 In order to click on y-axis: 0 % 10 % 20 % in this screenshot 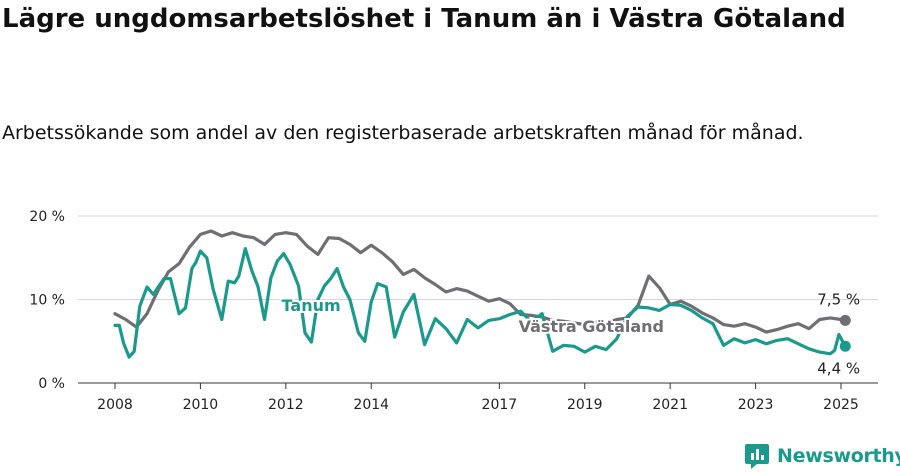, I will do `click(47, 300)`.